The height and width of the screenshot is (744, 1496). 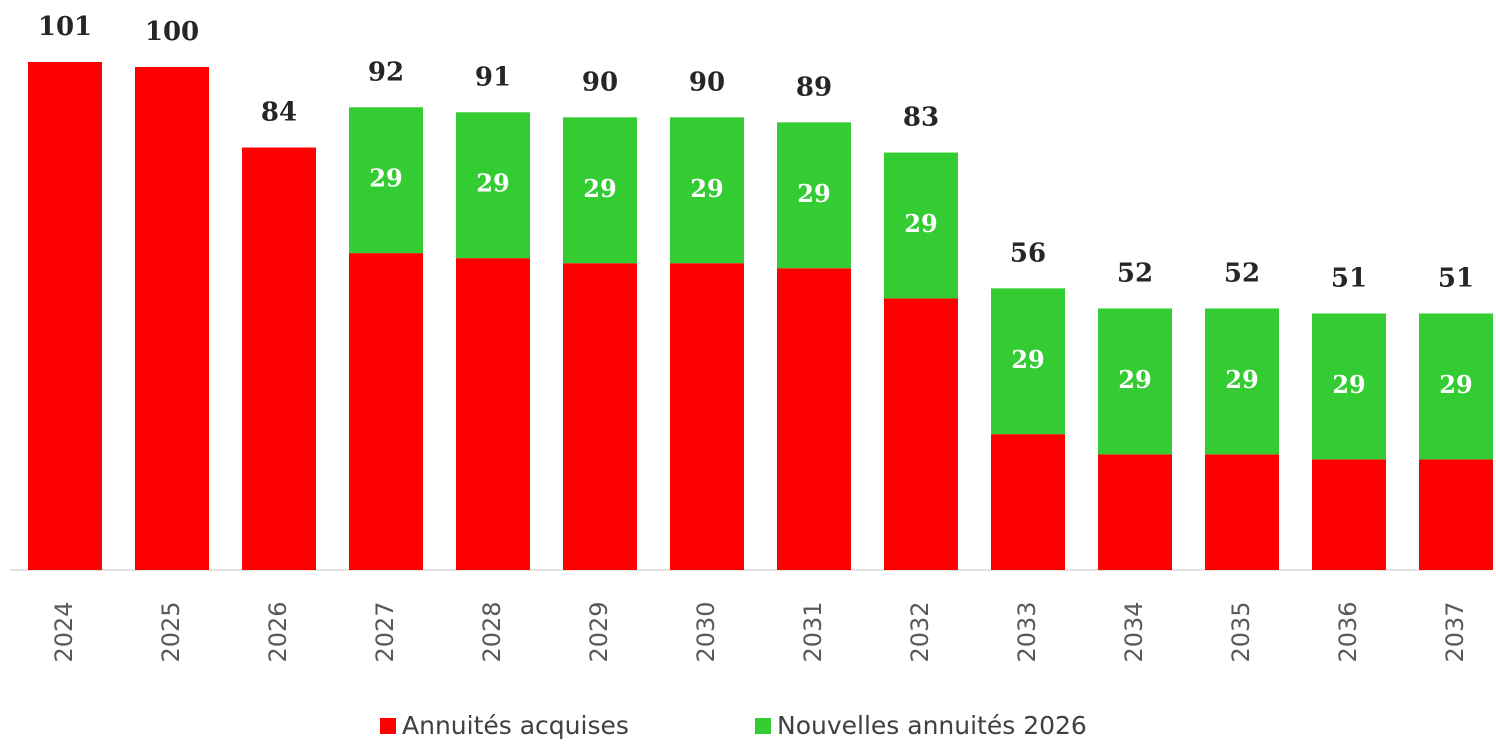 What do you see at coordinates (813, 631) in the screenshot?
I see `x-tick-label: 2031` at bounding box center [813, 631].